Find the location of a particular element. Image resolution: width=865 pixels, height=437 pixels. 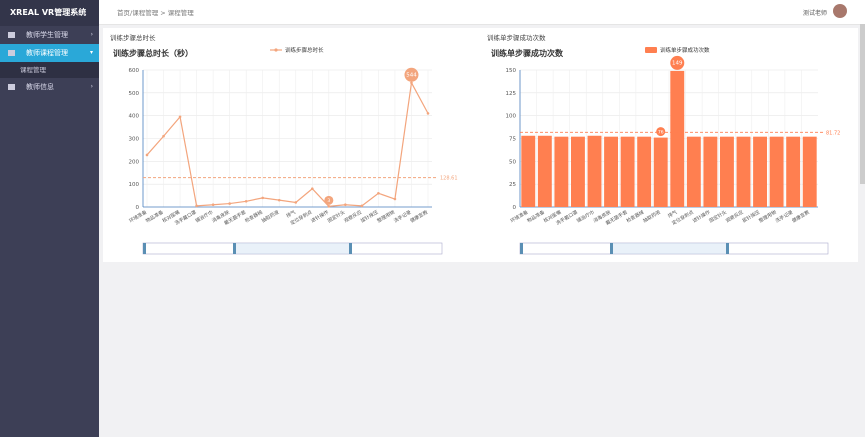

x-tick-label: 检查器械 is located at coordinates (254, 217).